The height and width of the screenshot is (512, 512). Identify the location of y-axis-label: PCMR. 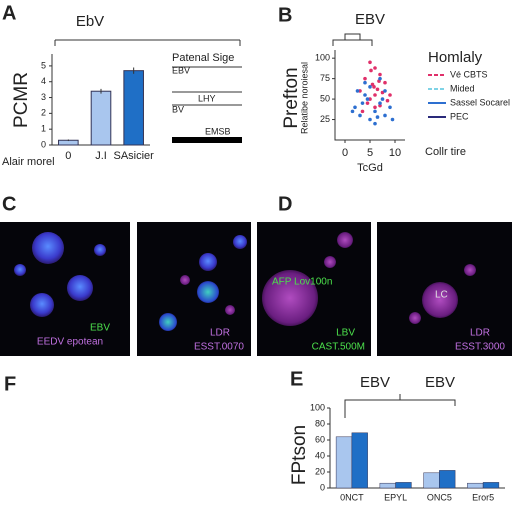
(21, 100).